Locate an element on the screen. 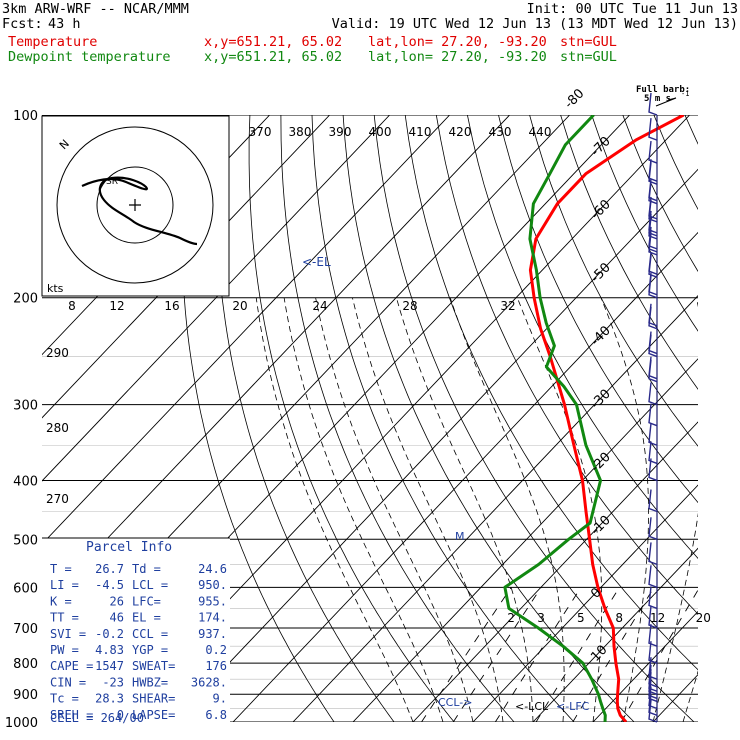  theta-label-420: 420 is located at coordinates (460, 132).